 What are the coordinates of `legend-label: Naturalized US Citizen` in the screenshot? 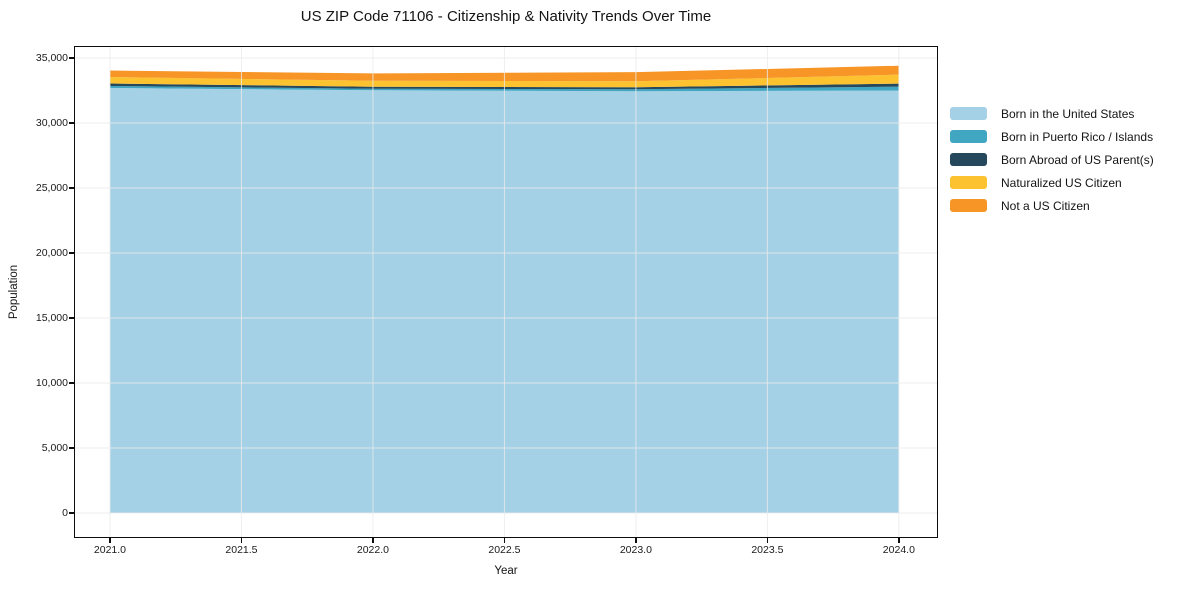 It's located at (1061, 182).